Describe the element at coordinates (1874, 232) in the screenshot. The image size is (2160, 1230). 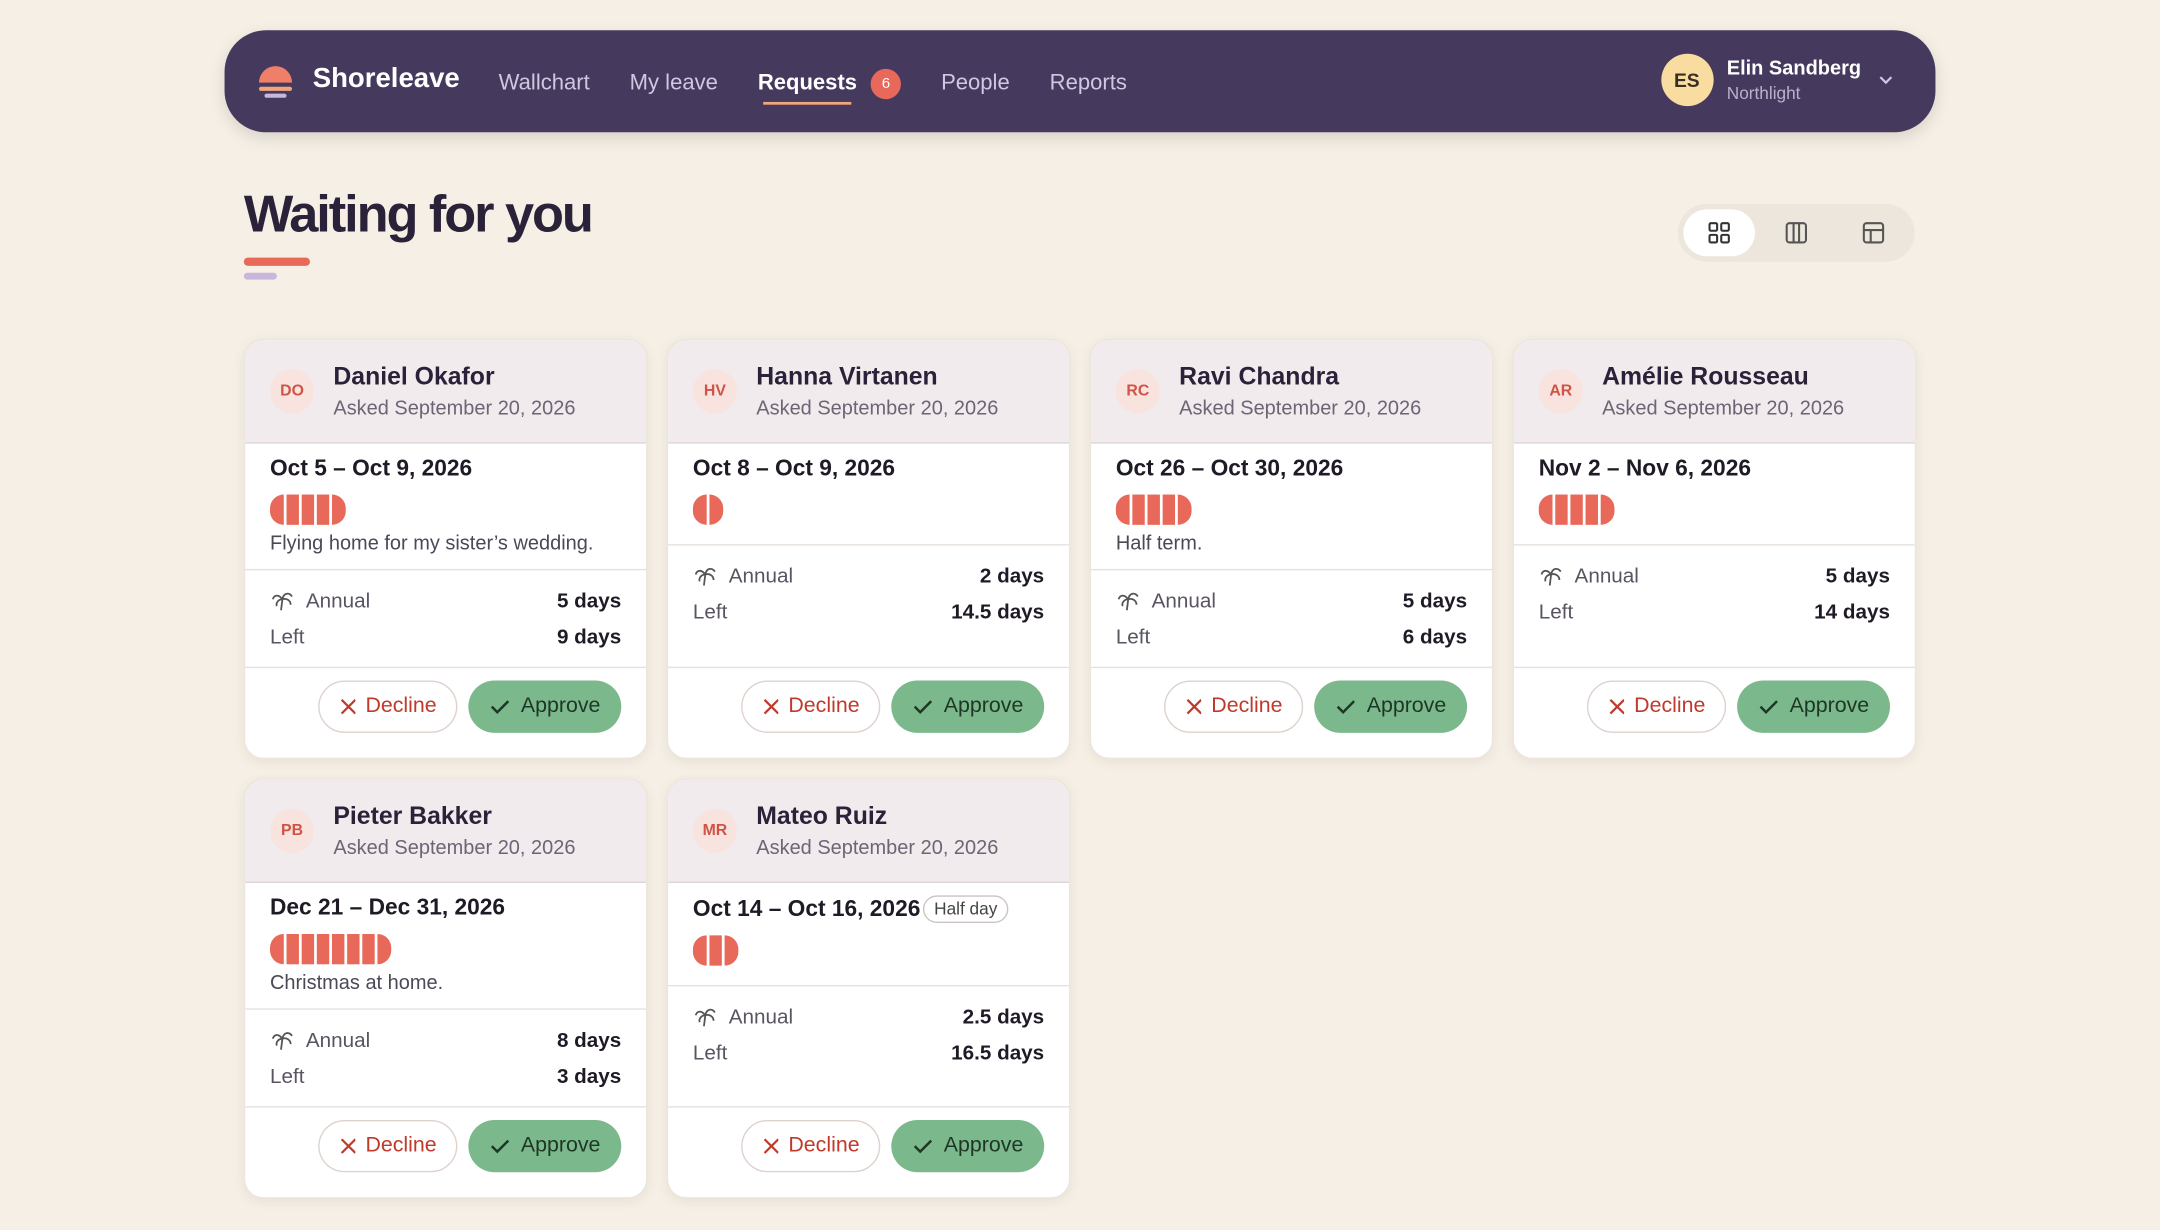
I see `table-view-button` at that location.